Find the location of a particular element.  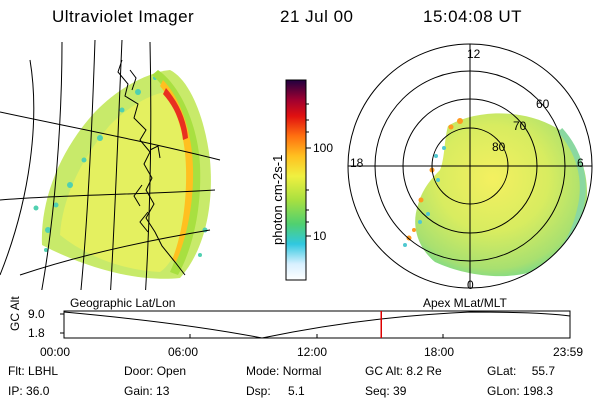

polar-edge-noise is located at coordinates (424, 196).